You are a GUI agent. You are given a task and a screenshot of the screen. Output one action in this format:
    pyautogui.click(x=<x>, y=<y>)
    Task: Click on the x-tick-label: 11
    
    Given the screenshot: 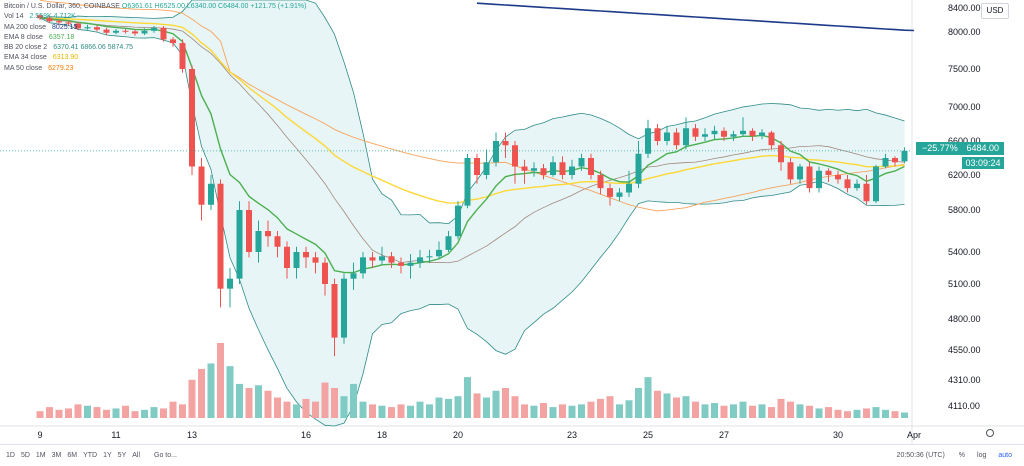 What is the action you would take?
    pyautogui.click(x=115, y=435)
    